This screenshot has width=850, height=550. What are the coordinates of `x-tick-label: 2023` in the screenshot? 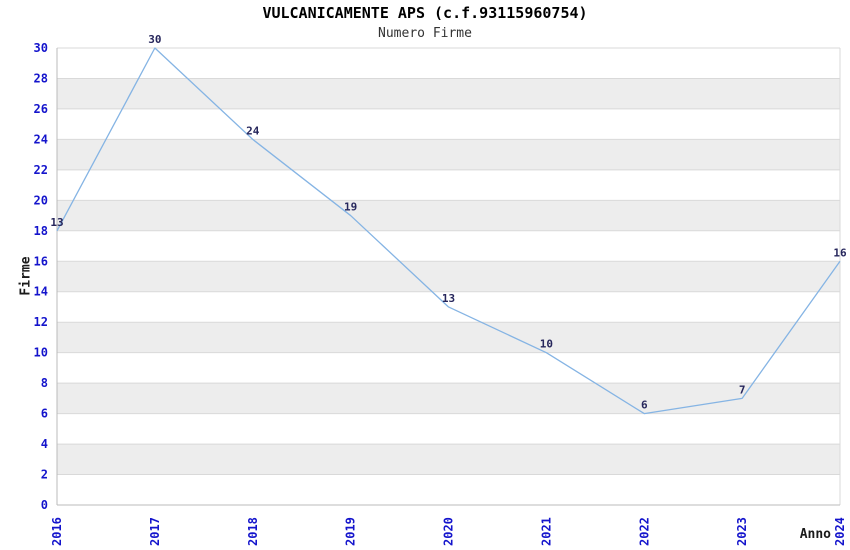 It's located at (742, 531).